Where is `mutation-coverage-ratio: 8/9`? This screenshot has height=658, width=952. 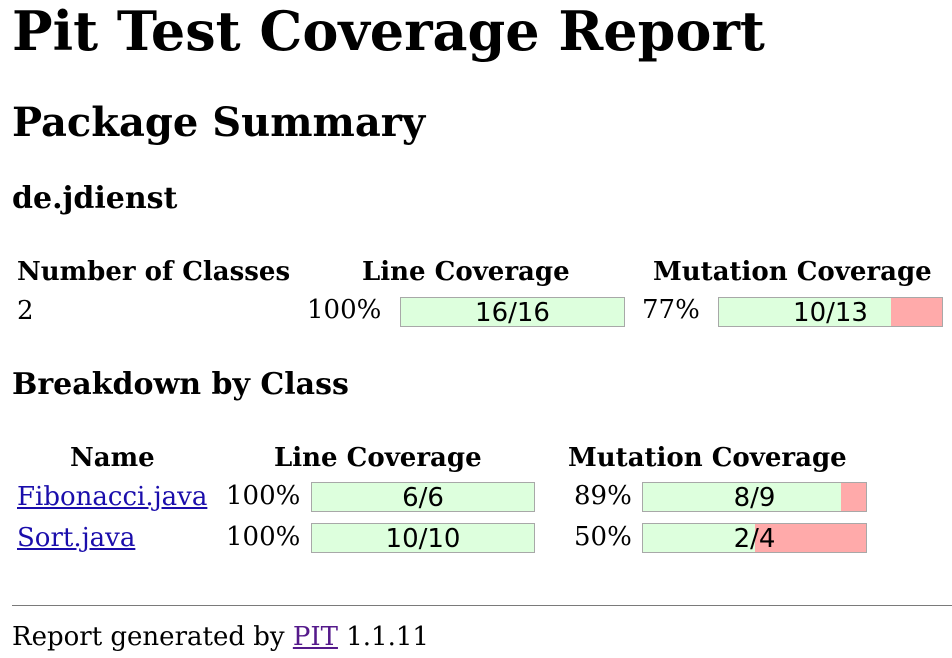 mutation-coverage-ratio: 8/9 is located at coordinates (754, 497).